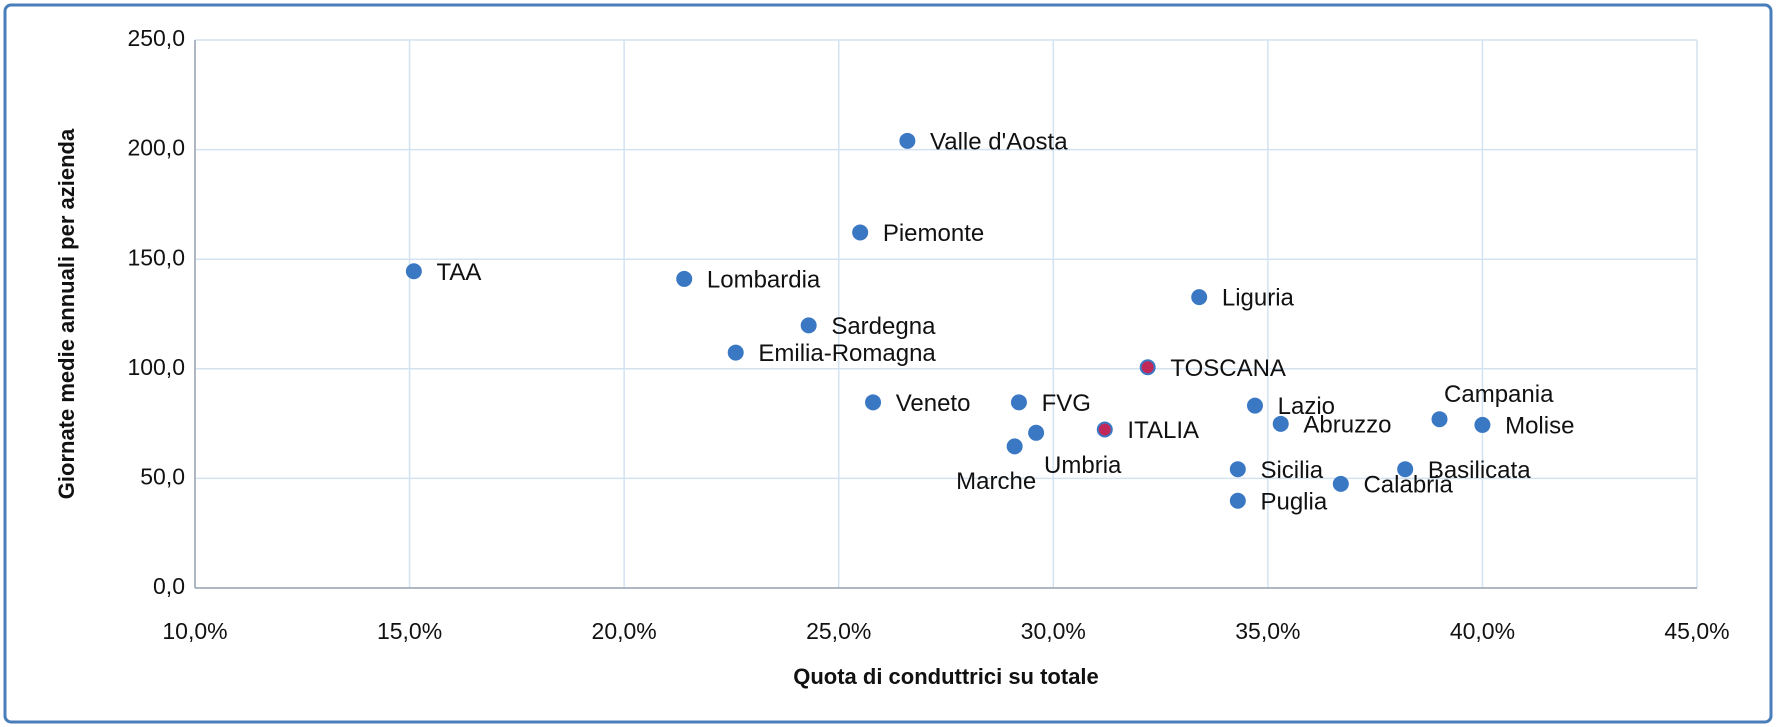 This screenshot has height=727, width=1776. What do you see at coordinates (1539, 426) in the screenshot?
I see `point-label: Molise` at bounding box center [1539, 426].